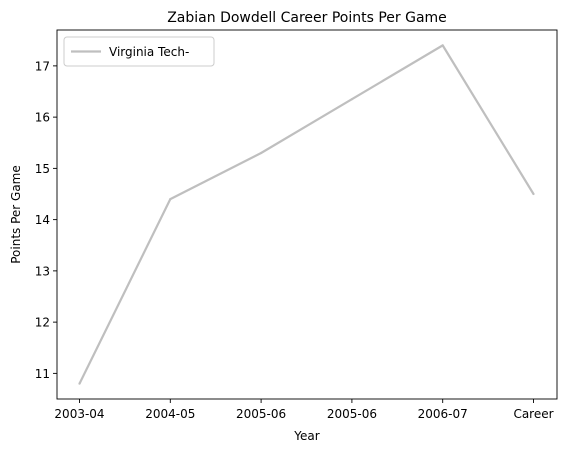 This screenshot has width=566, height=453. I want to click on legend-box, so click(139, 51).